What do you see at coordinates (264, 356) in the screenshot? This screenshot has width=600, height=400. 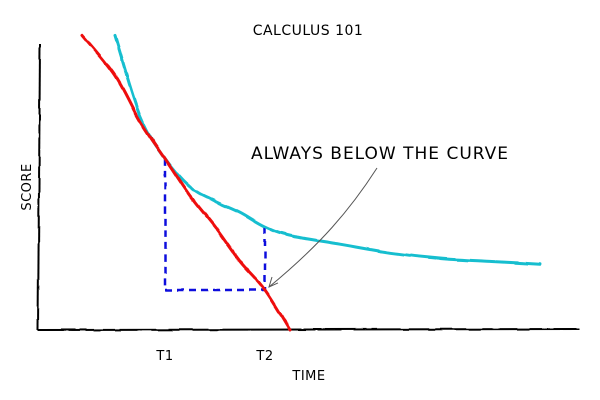 I see `x-tick-label-2: T2` at bounding box center [264, 356].